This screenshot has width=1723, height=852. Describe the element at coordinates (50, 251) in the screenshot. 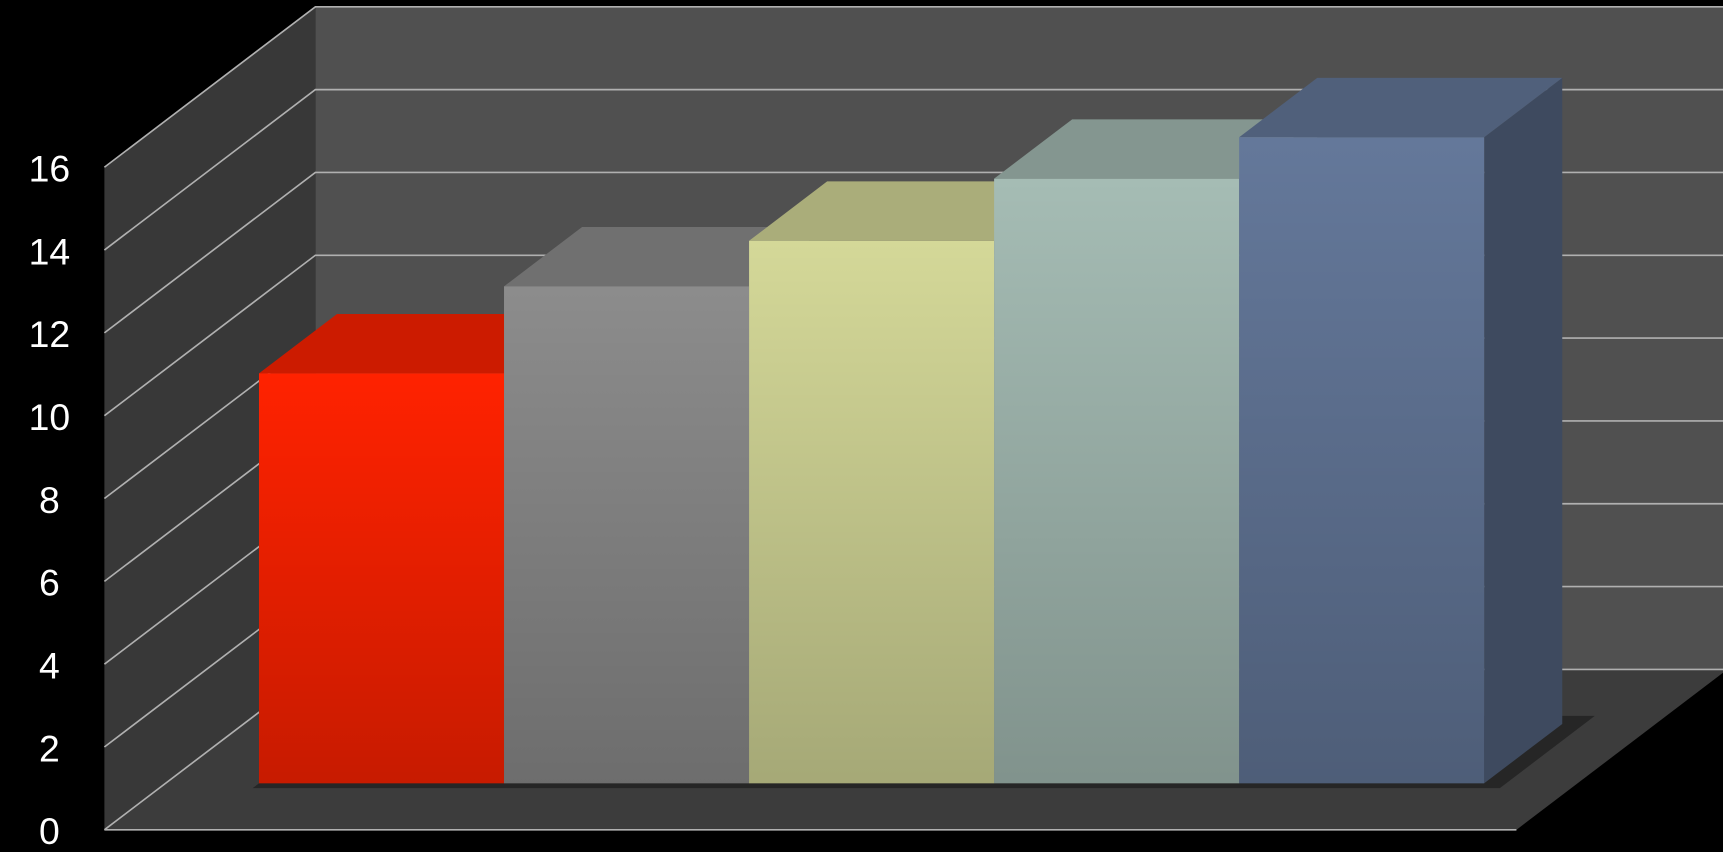

I see `y-tick-label: 14` at that location.